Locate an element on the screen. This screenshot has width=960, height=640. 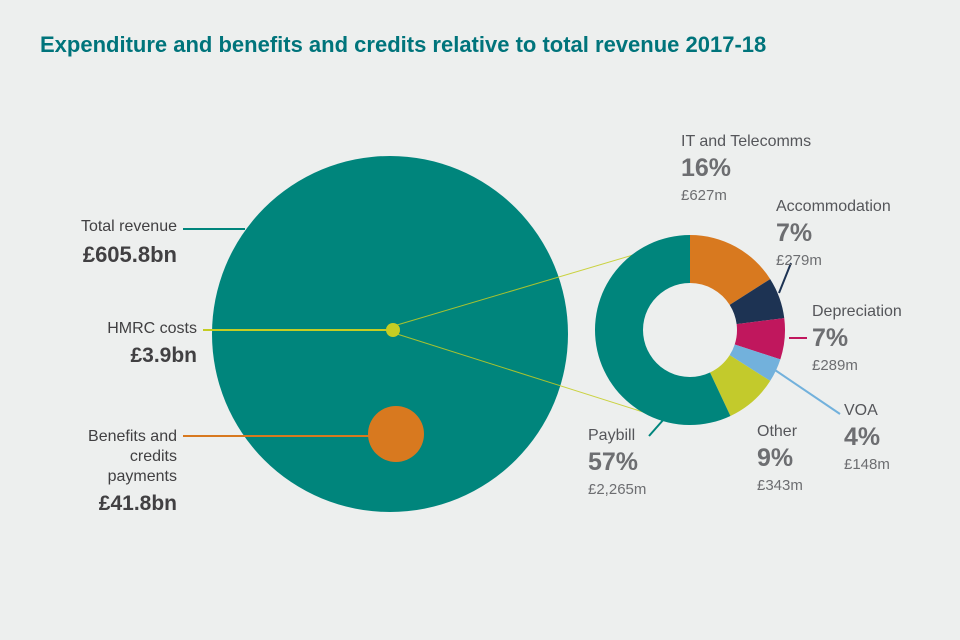
benefits-label: Benefits and credits payments £41.8bn is located at coordinates (132, 471).